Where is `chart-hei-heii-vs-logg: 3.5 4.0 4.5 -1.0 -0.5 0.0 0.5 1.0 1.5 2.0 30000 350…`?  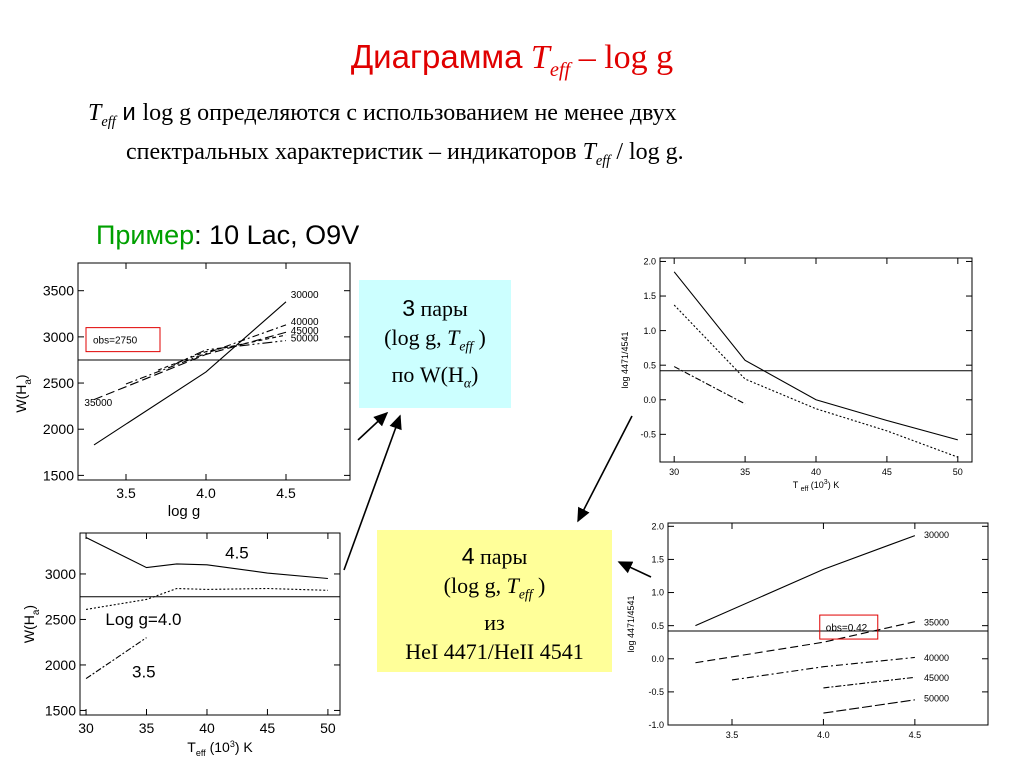 chart-hei-heii-vs-logg: 3.5 4.0 4.5 -1.0 -0.5 0.0 0.5 1.0 1.5 2.0 30000 350… is located at coordinates (807, 630).